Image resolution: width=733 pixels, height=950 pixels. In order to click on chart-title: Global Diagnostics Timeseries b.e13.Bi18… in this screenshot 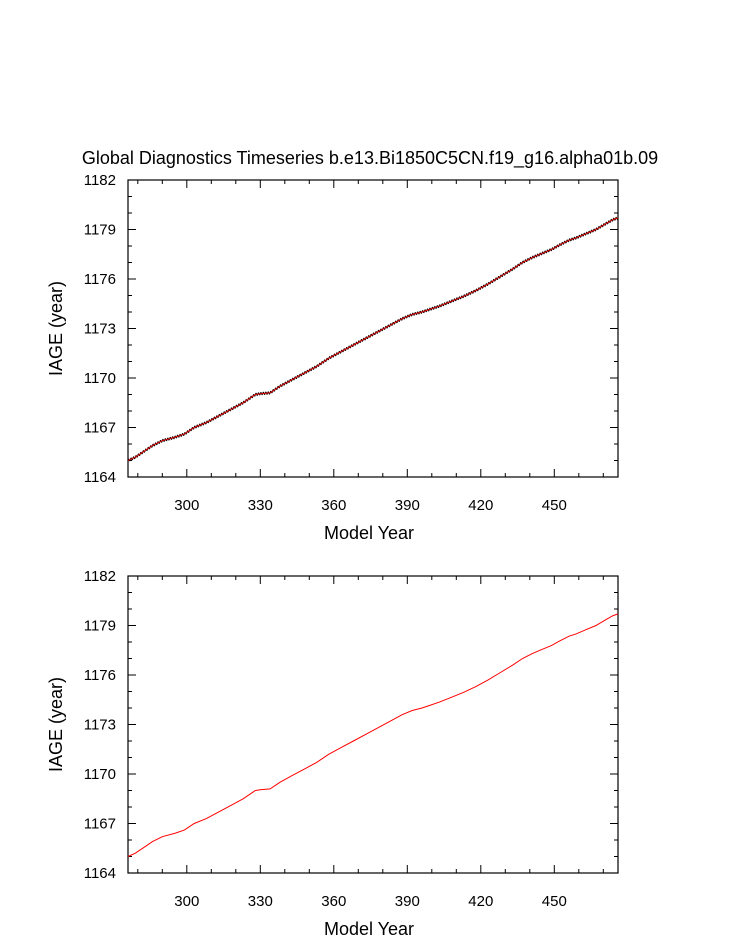, I will do `click(370, 158)`.